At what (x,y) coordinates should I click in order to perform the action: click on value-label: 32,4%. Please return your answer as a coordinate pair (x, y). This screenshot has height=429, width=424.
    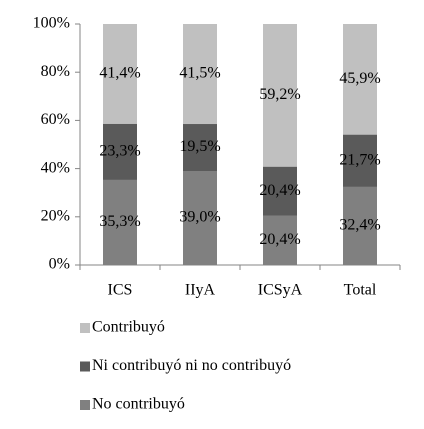
    Looking at the image, I should click on (359, 225).